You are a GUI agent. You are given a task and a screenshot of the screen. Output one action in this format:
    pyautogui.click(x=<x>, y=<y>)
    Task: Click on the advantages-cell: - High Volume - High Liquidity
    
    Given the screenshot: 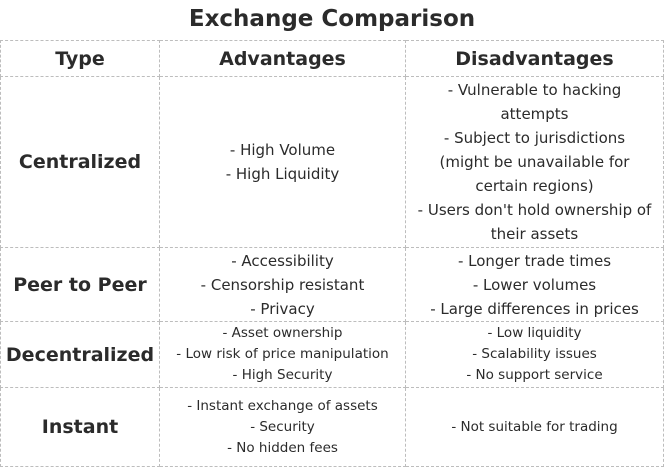 What is the action you would take?
    pyautogui.click(x=282, y=162)
    